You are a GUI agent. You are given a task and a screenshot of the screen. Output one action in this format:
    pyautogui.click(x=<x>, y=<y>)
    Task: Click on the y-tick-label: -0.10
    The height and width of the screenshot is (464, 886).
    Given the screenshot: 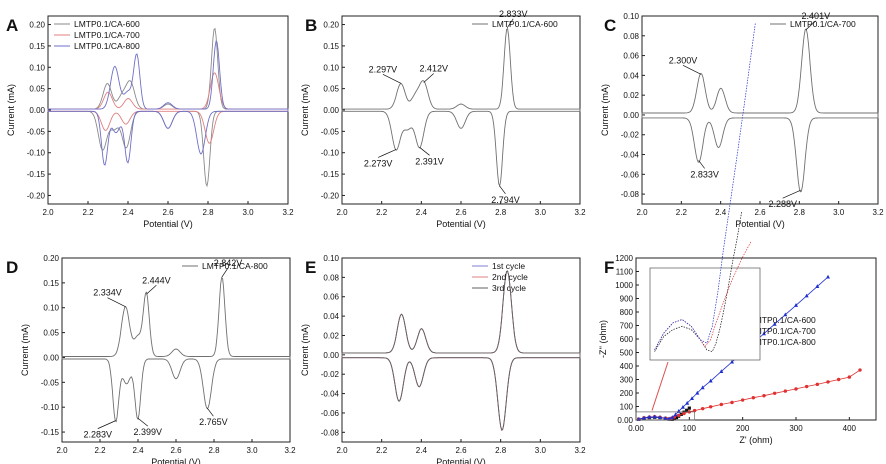 What is the action you would take?
    pyautogui.click(x=36, y=153)
    